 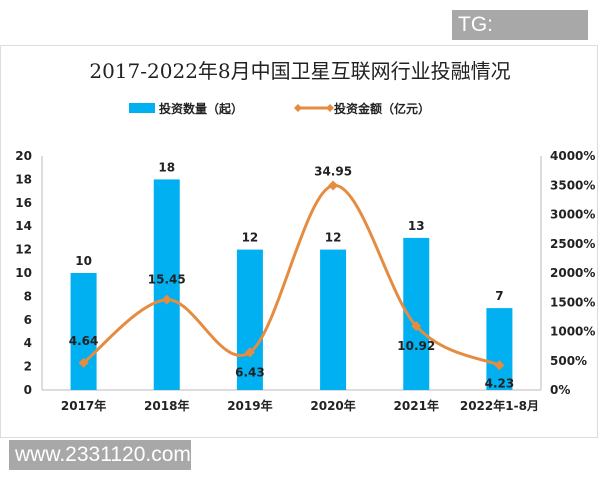 I want to click on legend: 投资数量（起） 投资金额（亿元）, so click(x=279, y=108).